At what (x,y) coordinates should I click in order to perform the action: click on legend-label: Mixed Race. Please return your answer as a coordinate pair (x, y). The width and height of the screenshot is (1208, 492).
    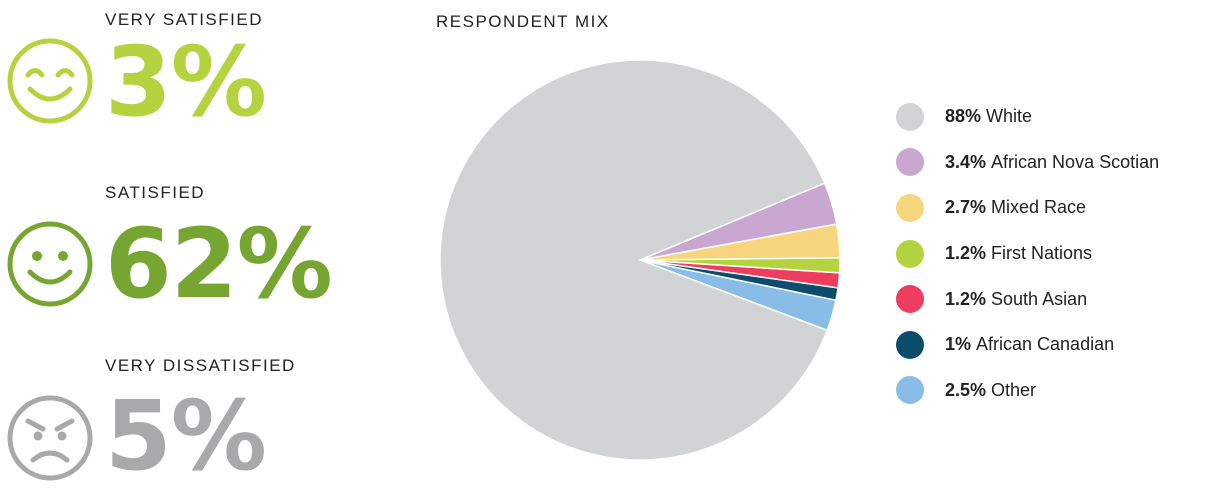
    Looking at the image, I should click on (1039, 207).